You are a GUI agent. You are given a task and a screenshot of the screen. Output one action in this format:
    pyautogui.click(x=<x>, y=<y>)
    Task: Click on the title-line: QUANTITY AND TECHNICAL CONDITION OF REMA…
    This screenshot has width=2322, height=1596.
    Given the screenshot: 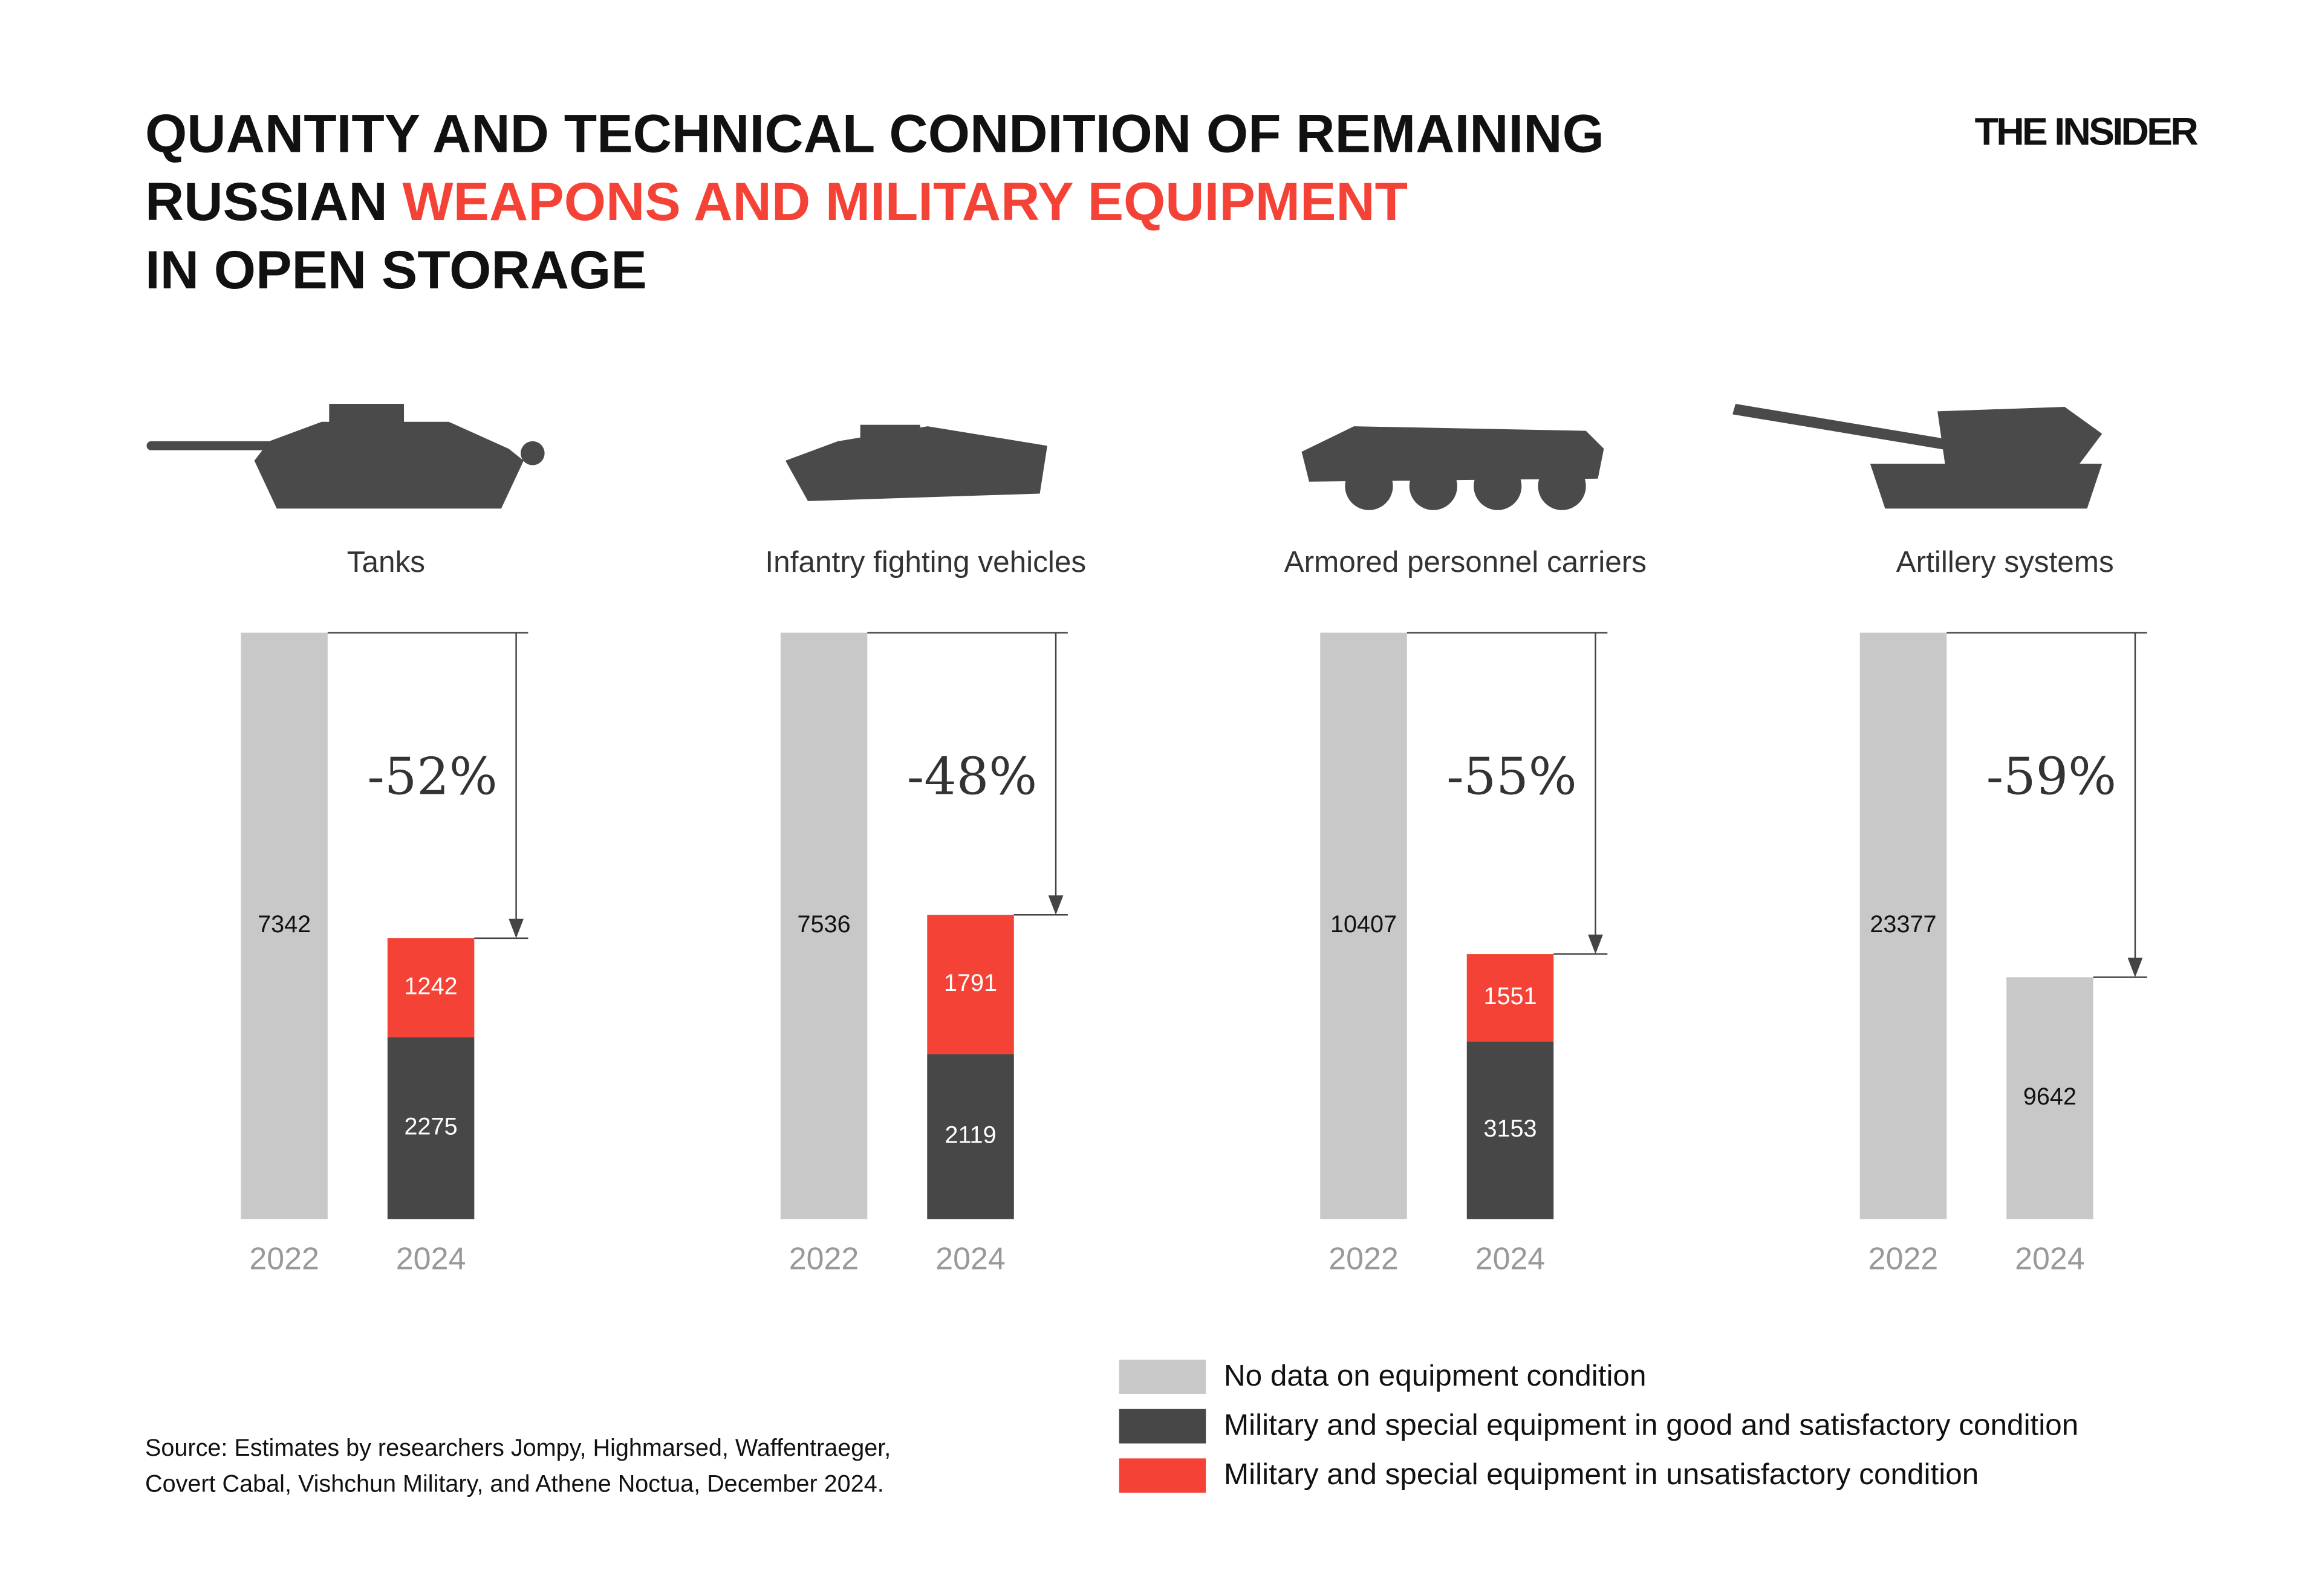 What is the action you would take?
    pyautogui.click(x=874, y=133)
    